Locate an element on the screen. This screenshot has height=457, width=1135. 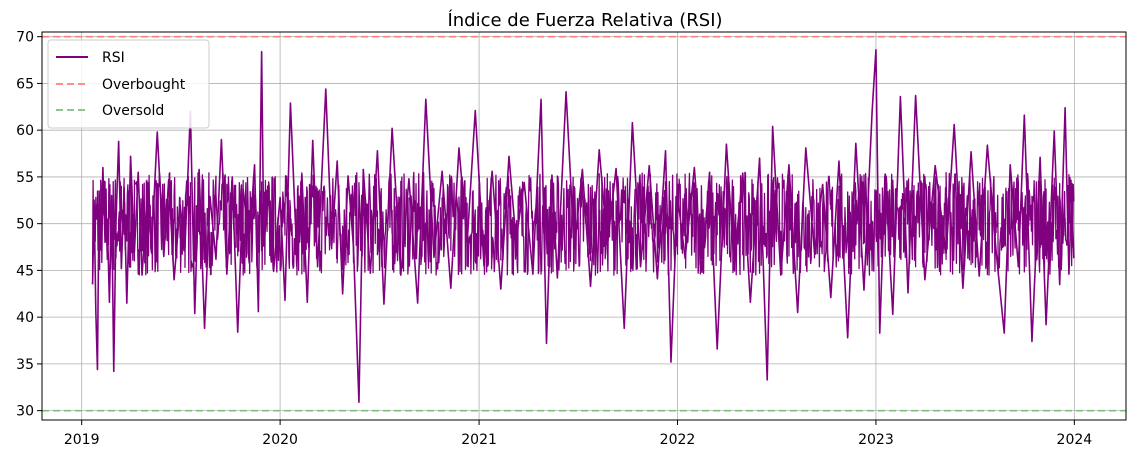
legend: RSI Overbought Oversold is located at coordinates (128, 84).